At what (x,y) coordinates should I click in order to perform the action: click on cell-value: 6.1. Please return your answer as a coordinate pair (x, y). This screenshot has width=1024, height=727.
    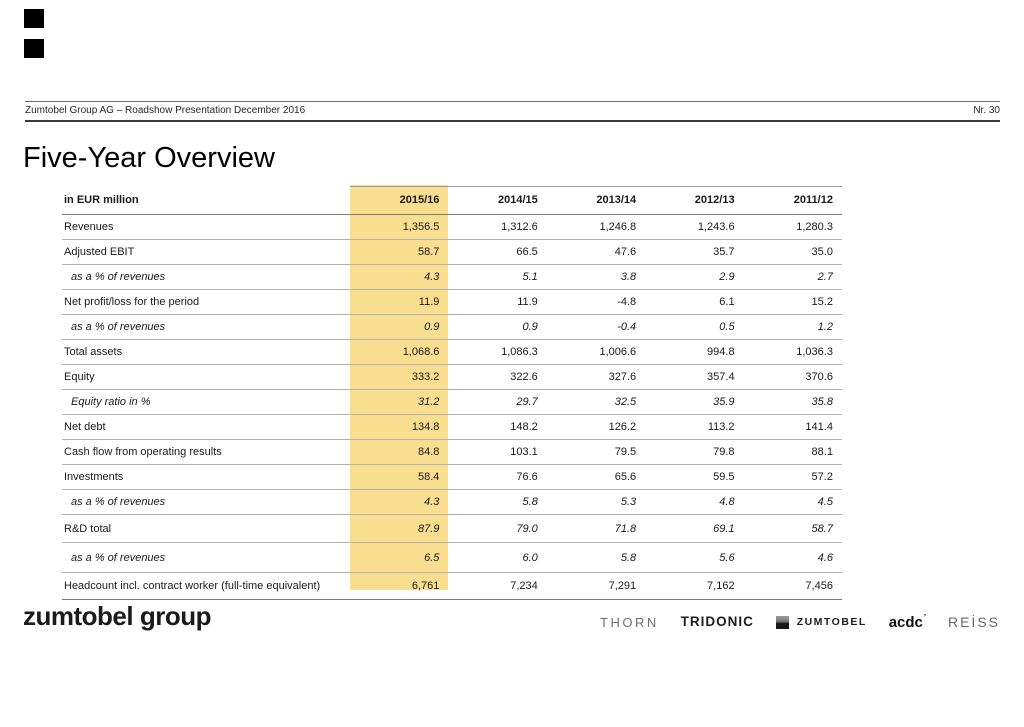
    Looking at the image, I should click on (727, 302).